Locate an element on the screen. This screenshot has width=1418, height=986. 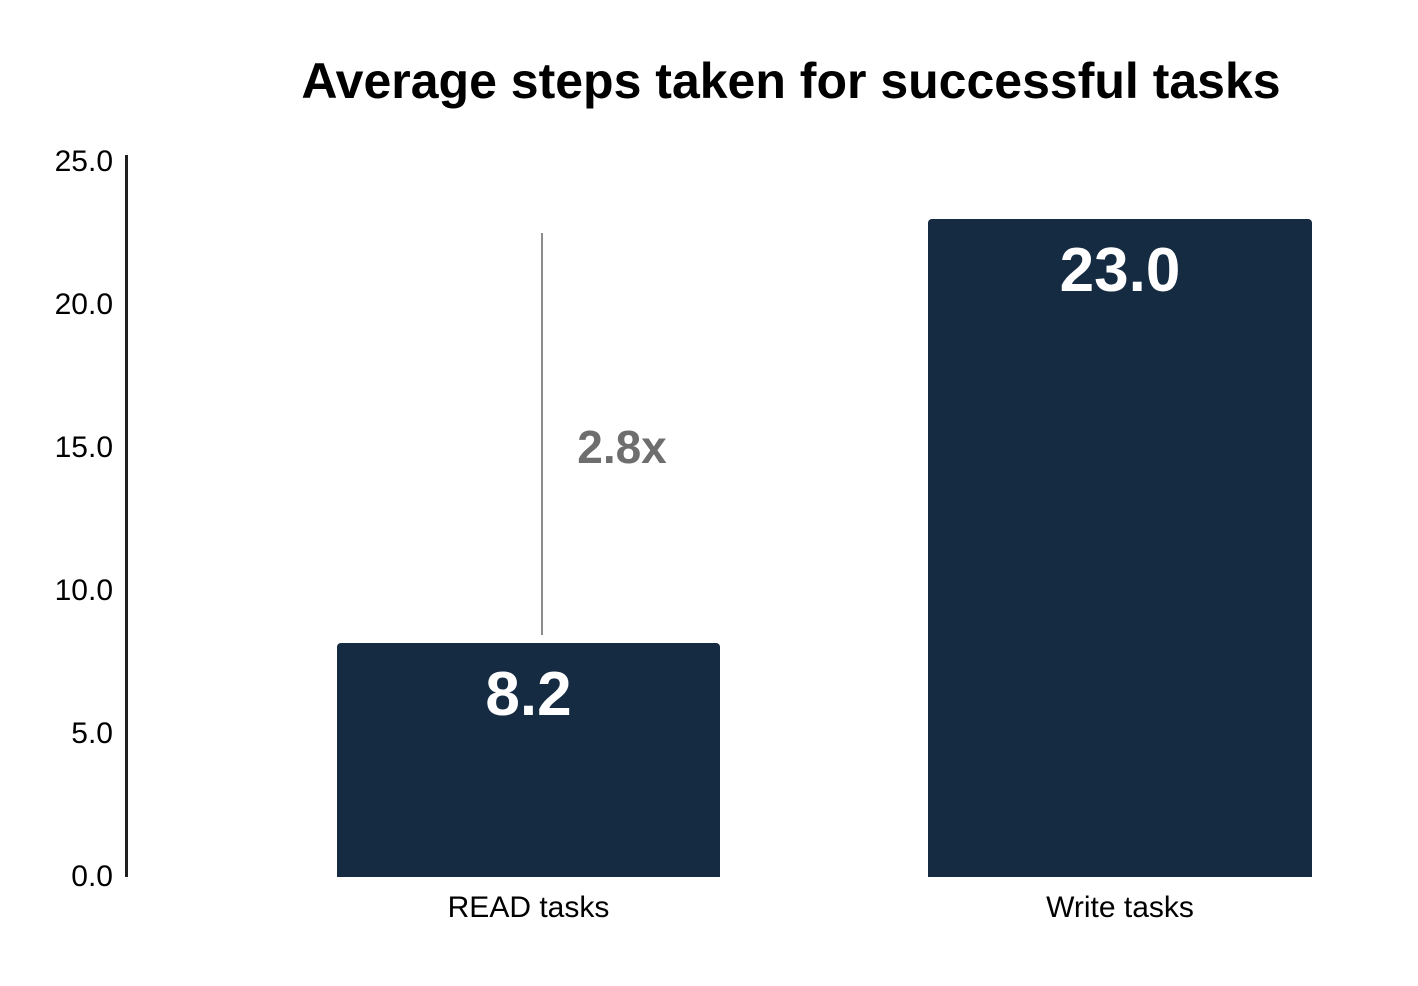
bar-value-label: 23.0 is located at coordinates (1120, 271).